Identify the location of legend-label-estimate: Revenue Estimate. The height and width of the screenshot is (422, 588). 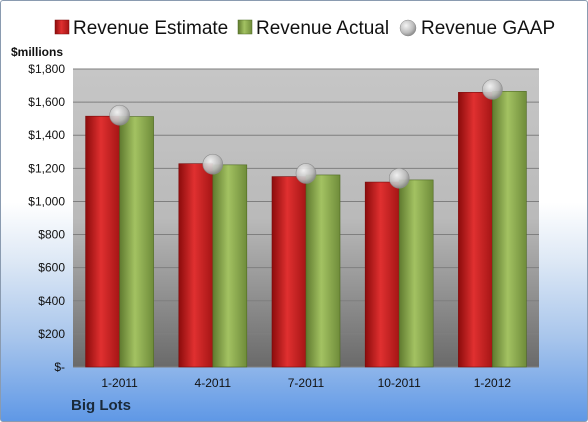
(150, 28).